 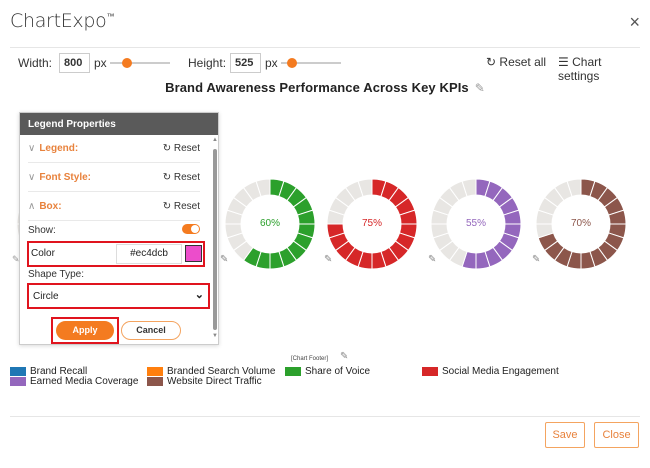 What do you see at coordinates (65, 177) in the screenshot?
I see `section-label: Font Style:` at bounding box center [65, 177].